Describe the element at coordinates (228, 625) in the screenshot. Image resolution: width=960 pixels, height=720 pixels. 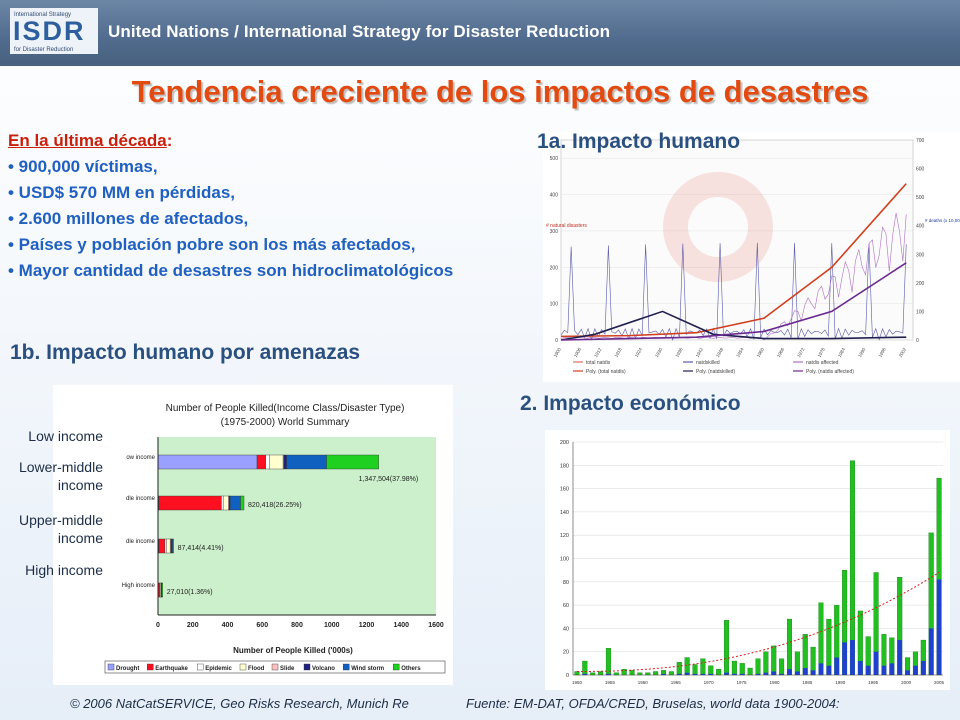
I see `x-tick-label: 400` at that location.